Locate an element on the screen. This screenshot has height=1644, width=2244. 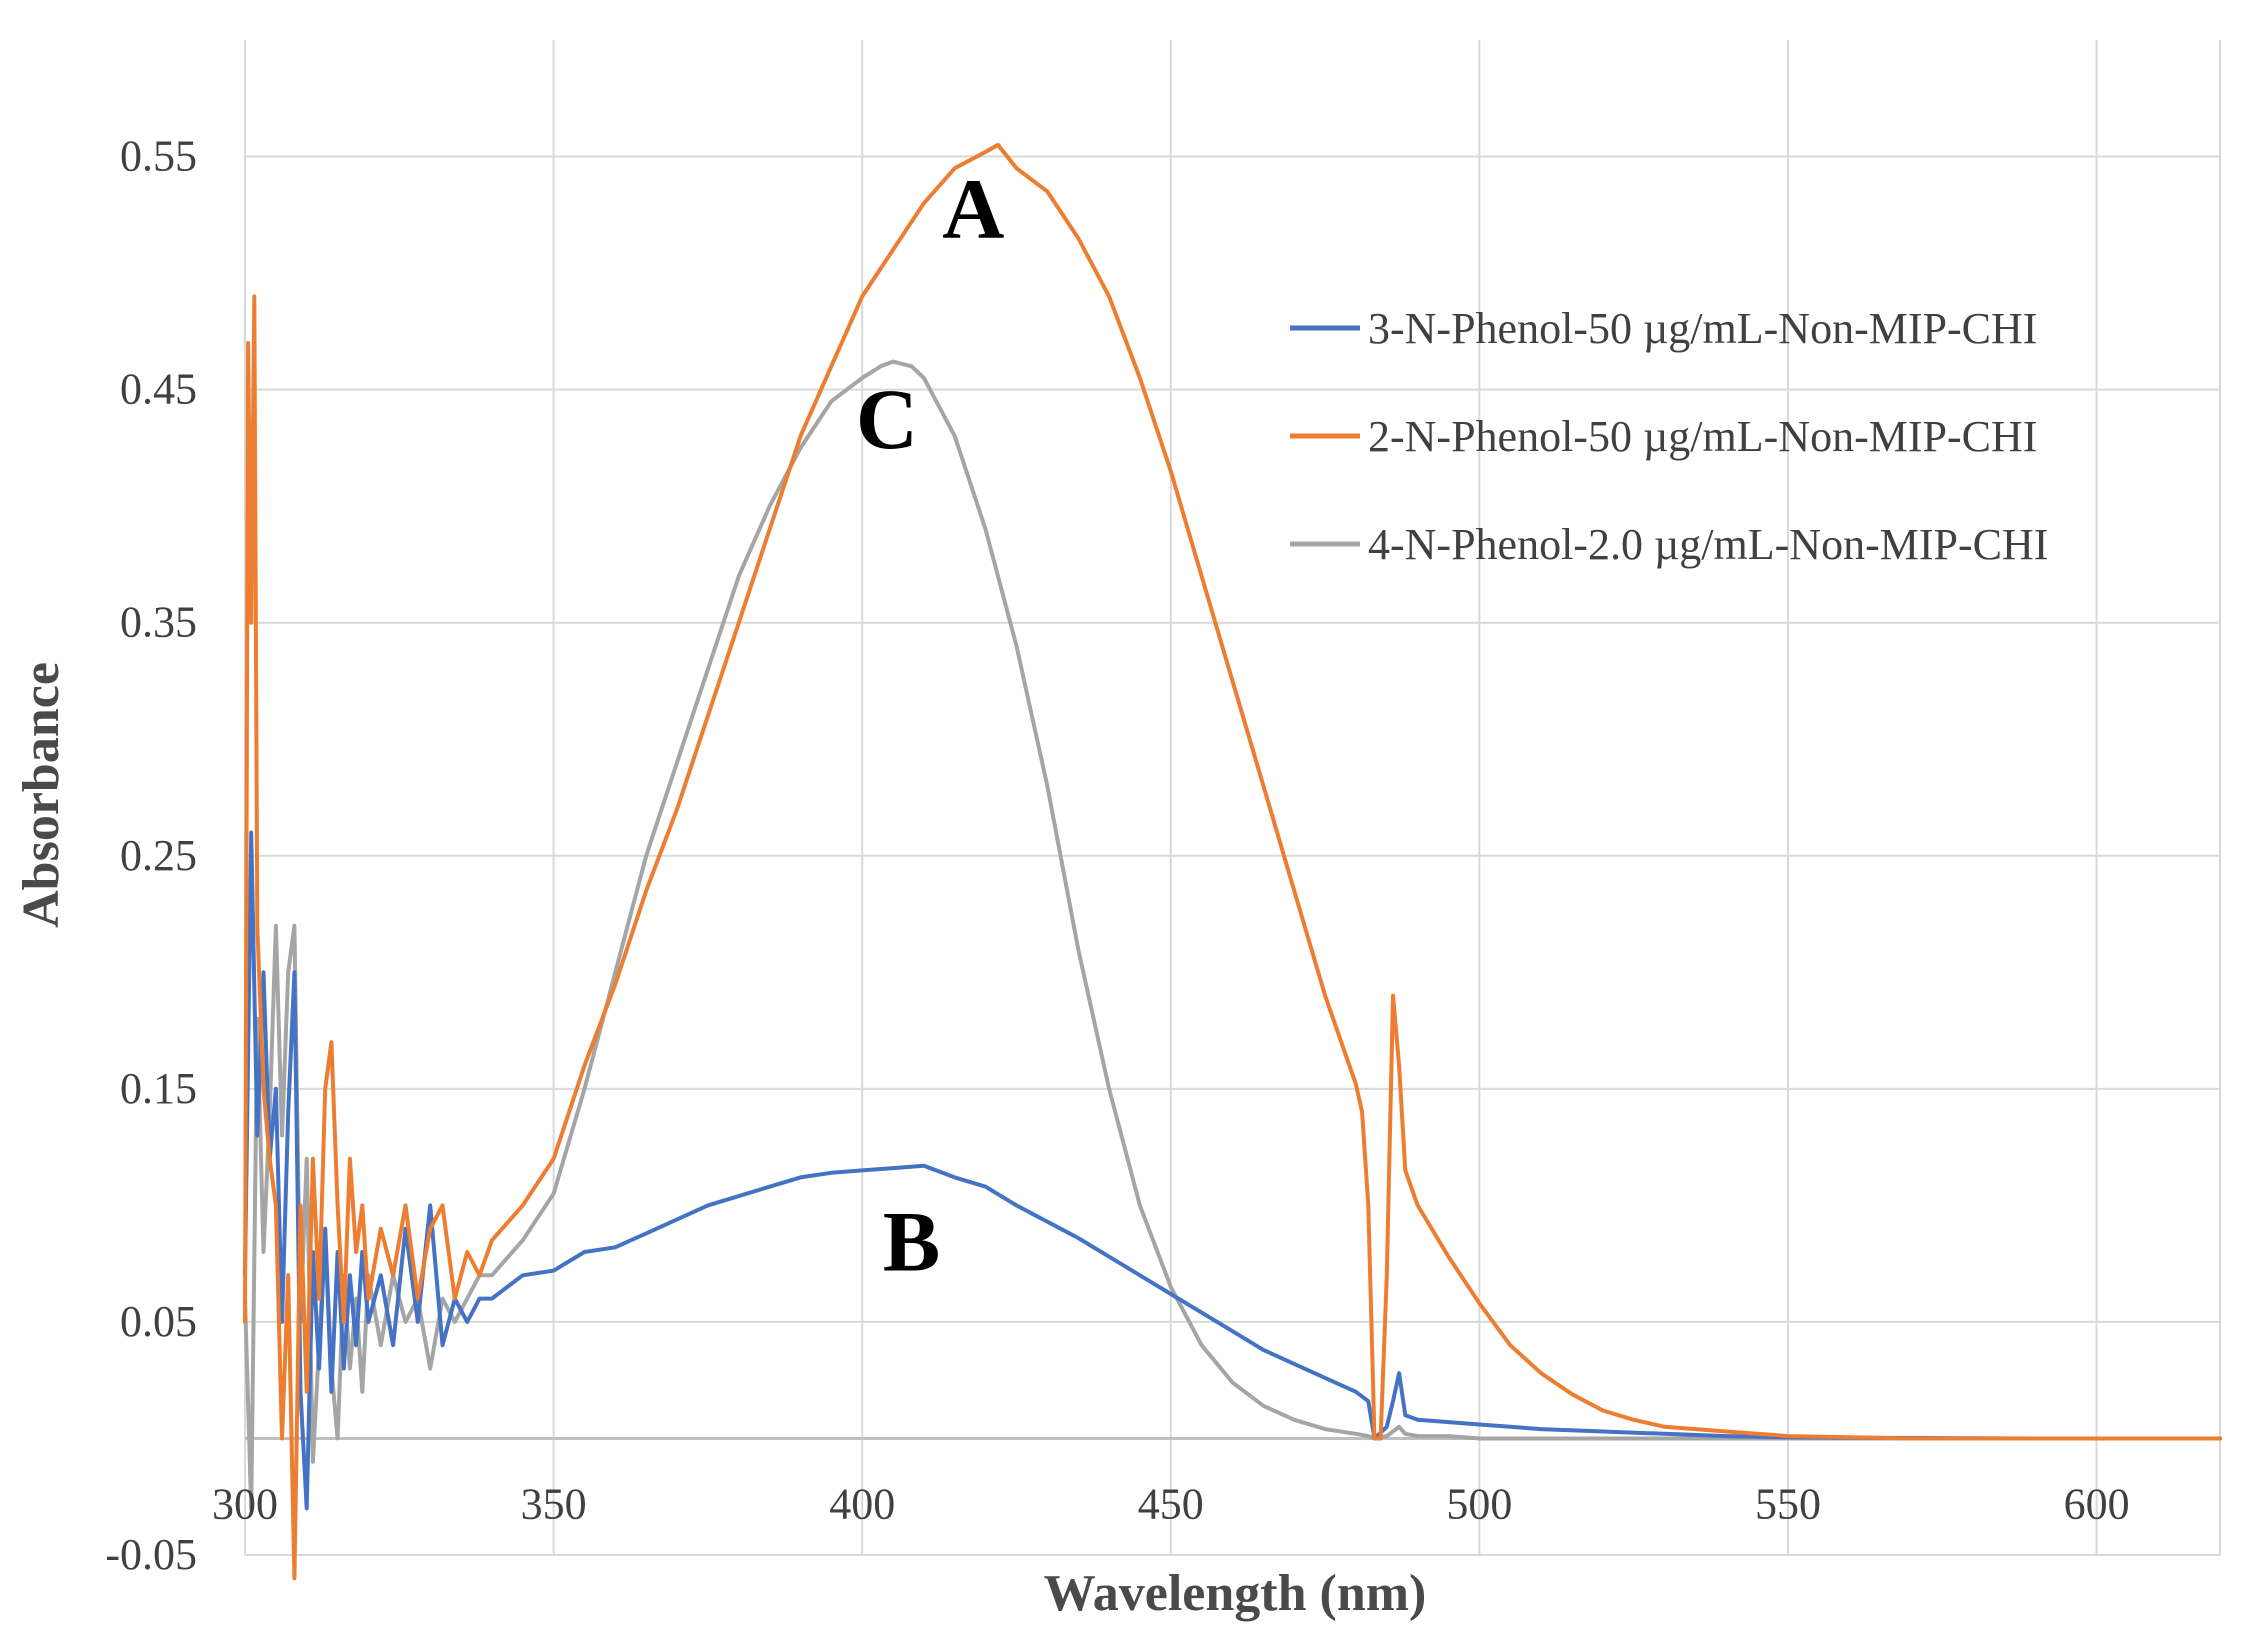
x-tick-labels: 300 350 400 450 500 550 600 is located at coordinates (1171, 1503).